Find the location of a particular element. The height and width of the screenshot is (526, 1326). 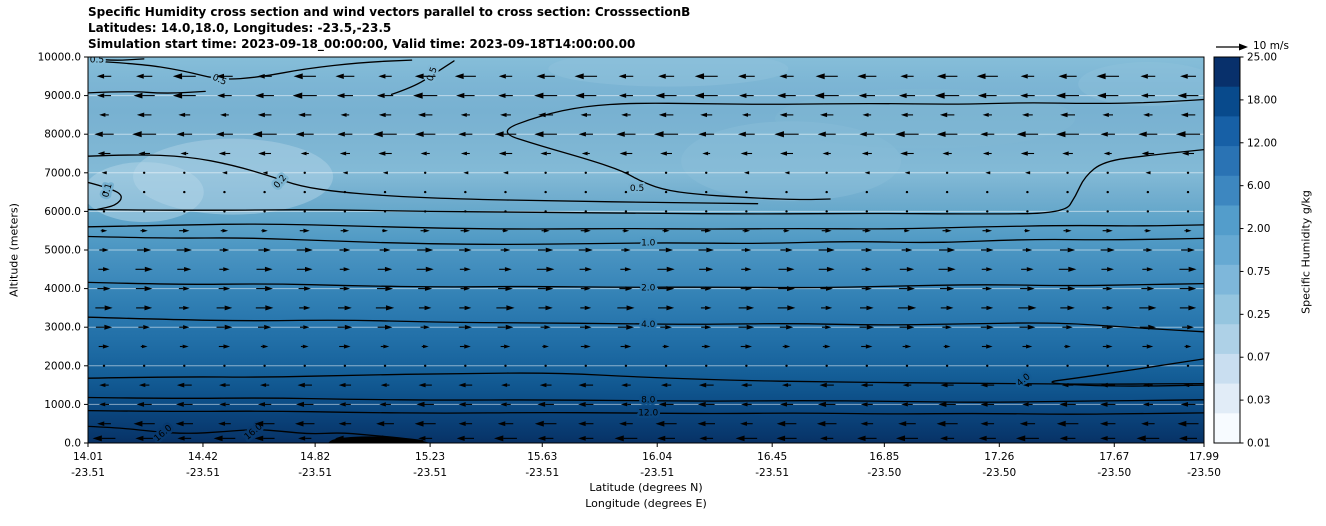

y-tick-label: 9000.0 is located at coordinates (62, 96).